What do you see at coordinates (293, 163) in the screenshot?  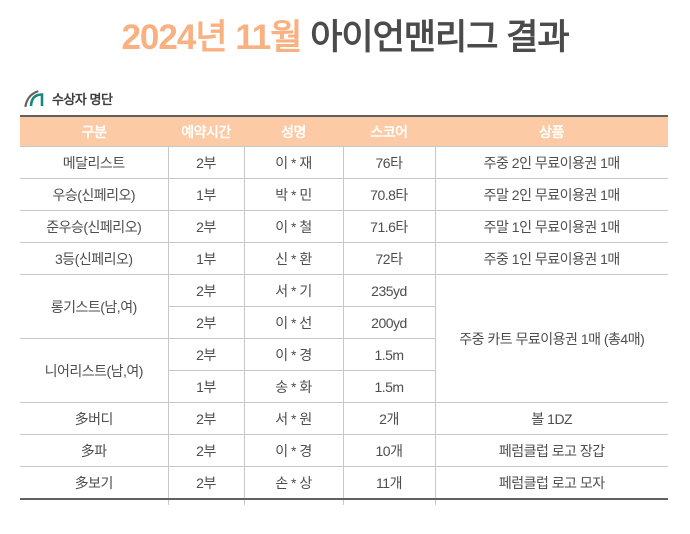 I see `cell-name: 이 * 재` at bounding box center [293, 163].